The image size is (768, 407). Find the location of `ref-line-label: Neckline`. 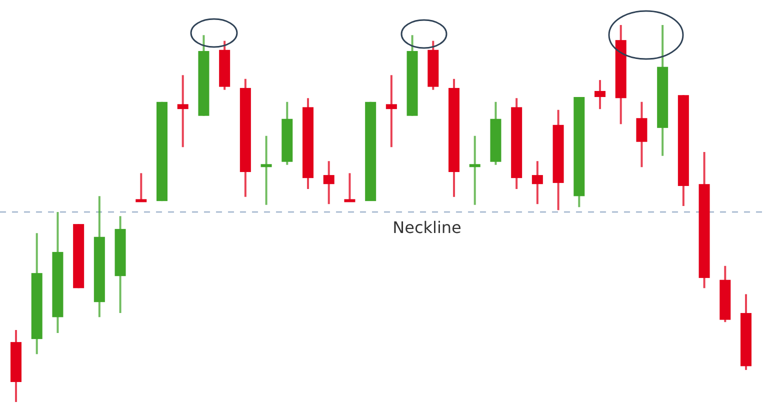

ref-line-label: Neckline is located at coordinates (427, 227).